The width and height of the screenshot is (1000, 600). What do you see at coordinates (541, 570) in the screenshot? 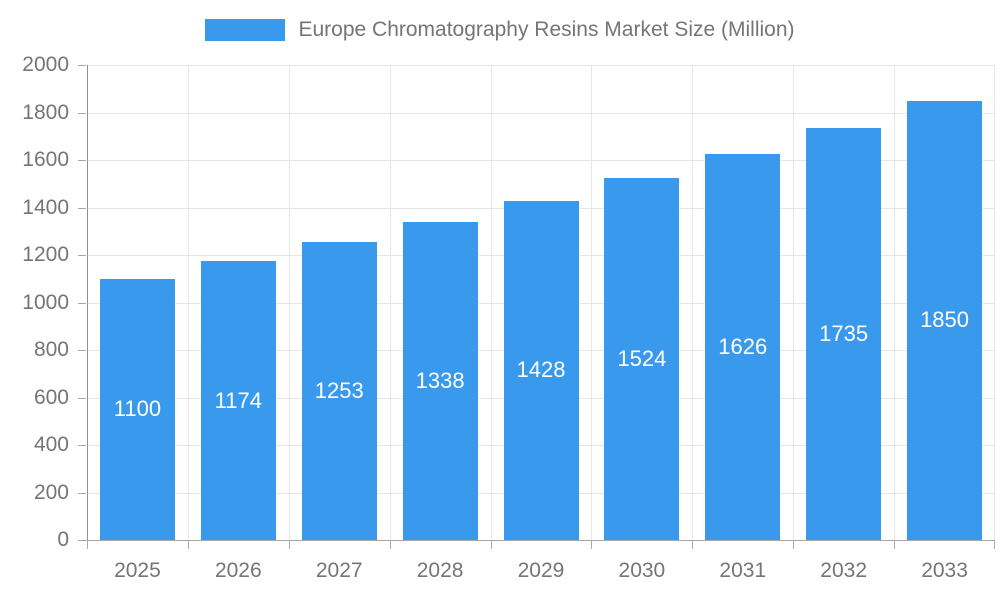
I see `x-axis-label: 2029` at bounding box center [541, 570].